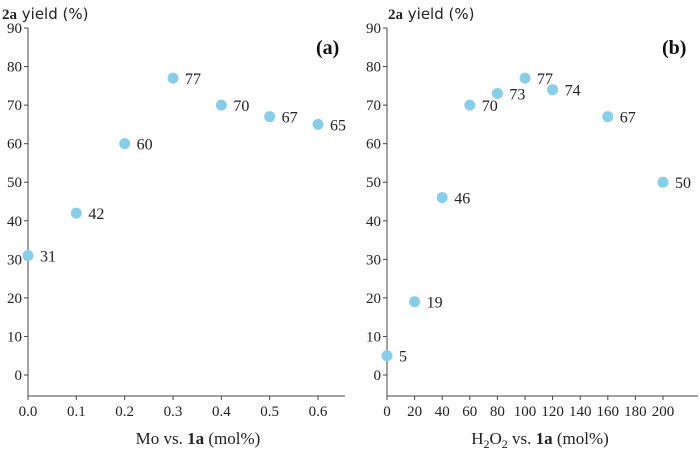 The height and width of the screenshot is (453, 700). Describe the element at coordinates (96, 214) in the screenshot. I see `data-label: 42` at that location.